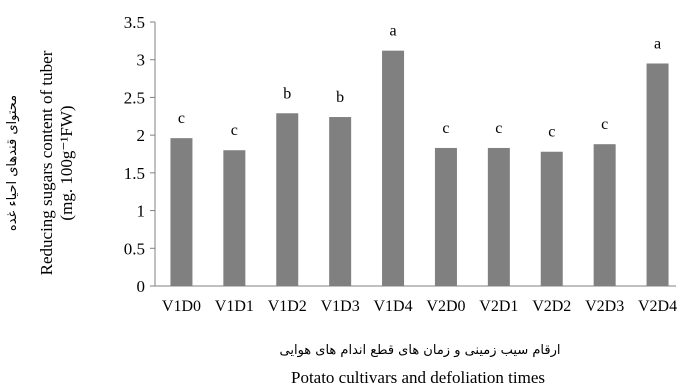 This screenshot has width=681, height=388. I want to click on x-category-label-V1D4: V1D4, so click(392, 306).